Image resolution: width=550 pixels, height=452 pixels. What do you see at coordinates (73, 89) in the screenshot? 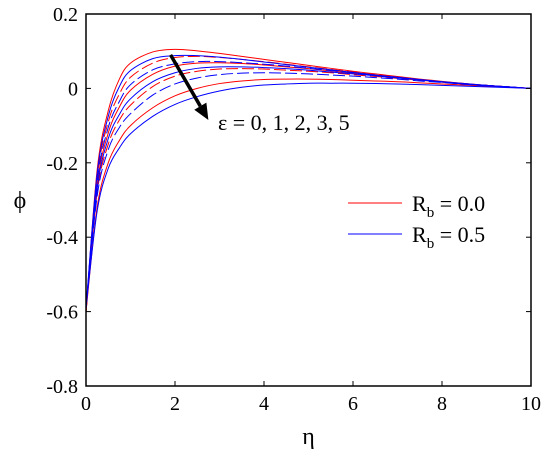
I see `y-tick-label: 0` at bounding box center [73, 89].